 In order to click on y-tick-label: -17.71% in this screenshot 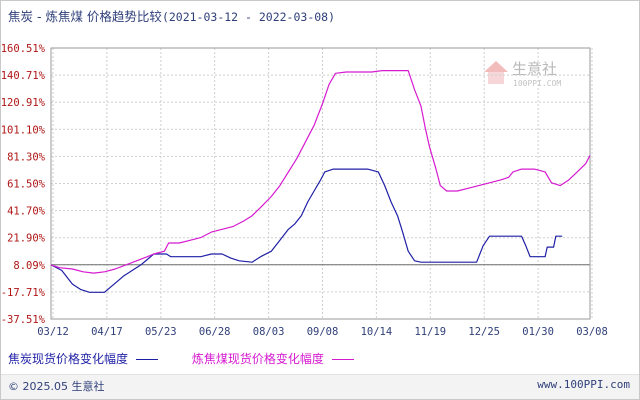, I will do `click(23, 293)`.